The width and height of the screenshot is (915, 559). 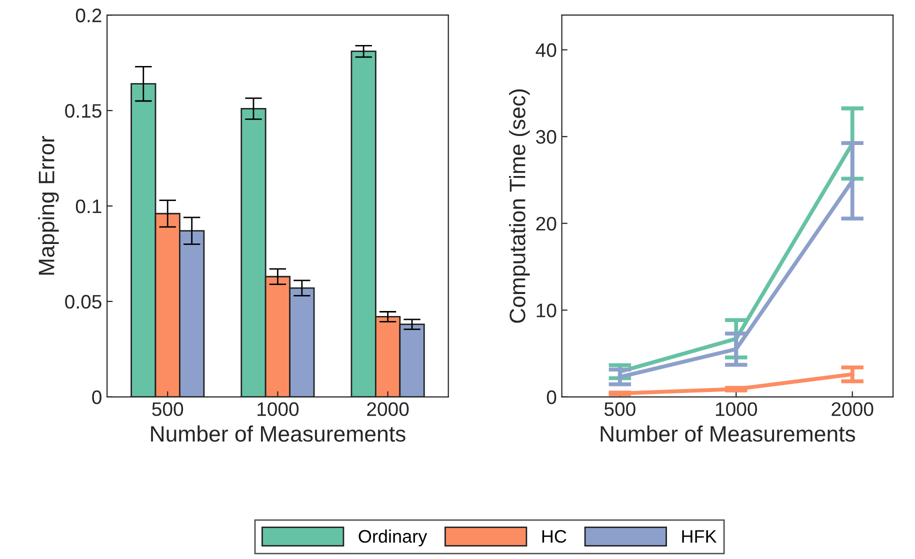 I want to click on legend-label: Ordinary, so click(x=393, y=538).